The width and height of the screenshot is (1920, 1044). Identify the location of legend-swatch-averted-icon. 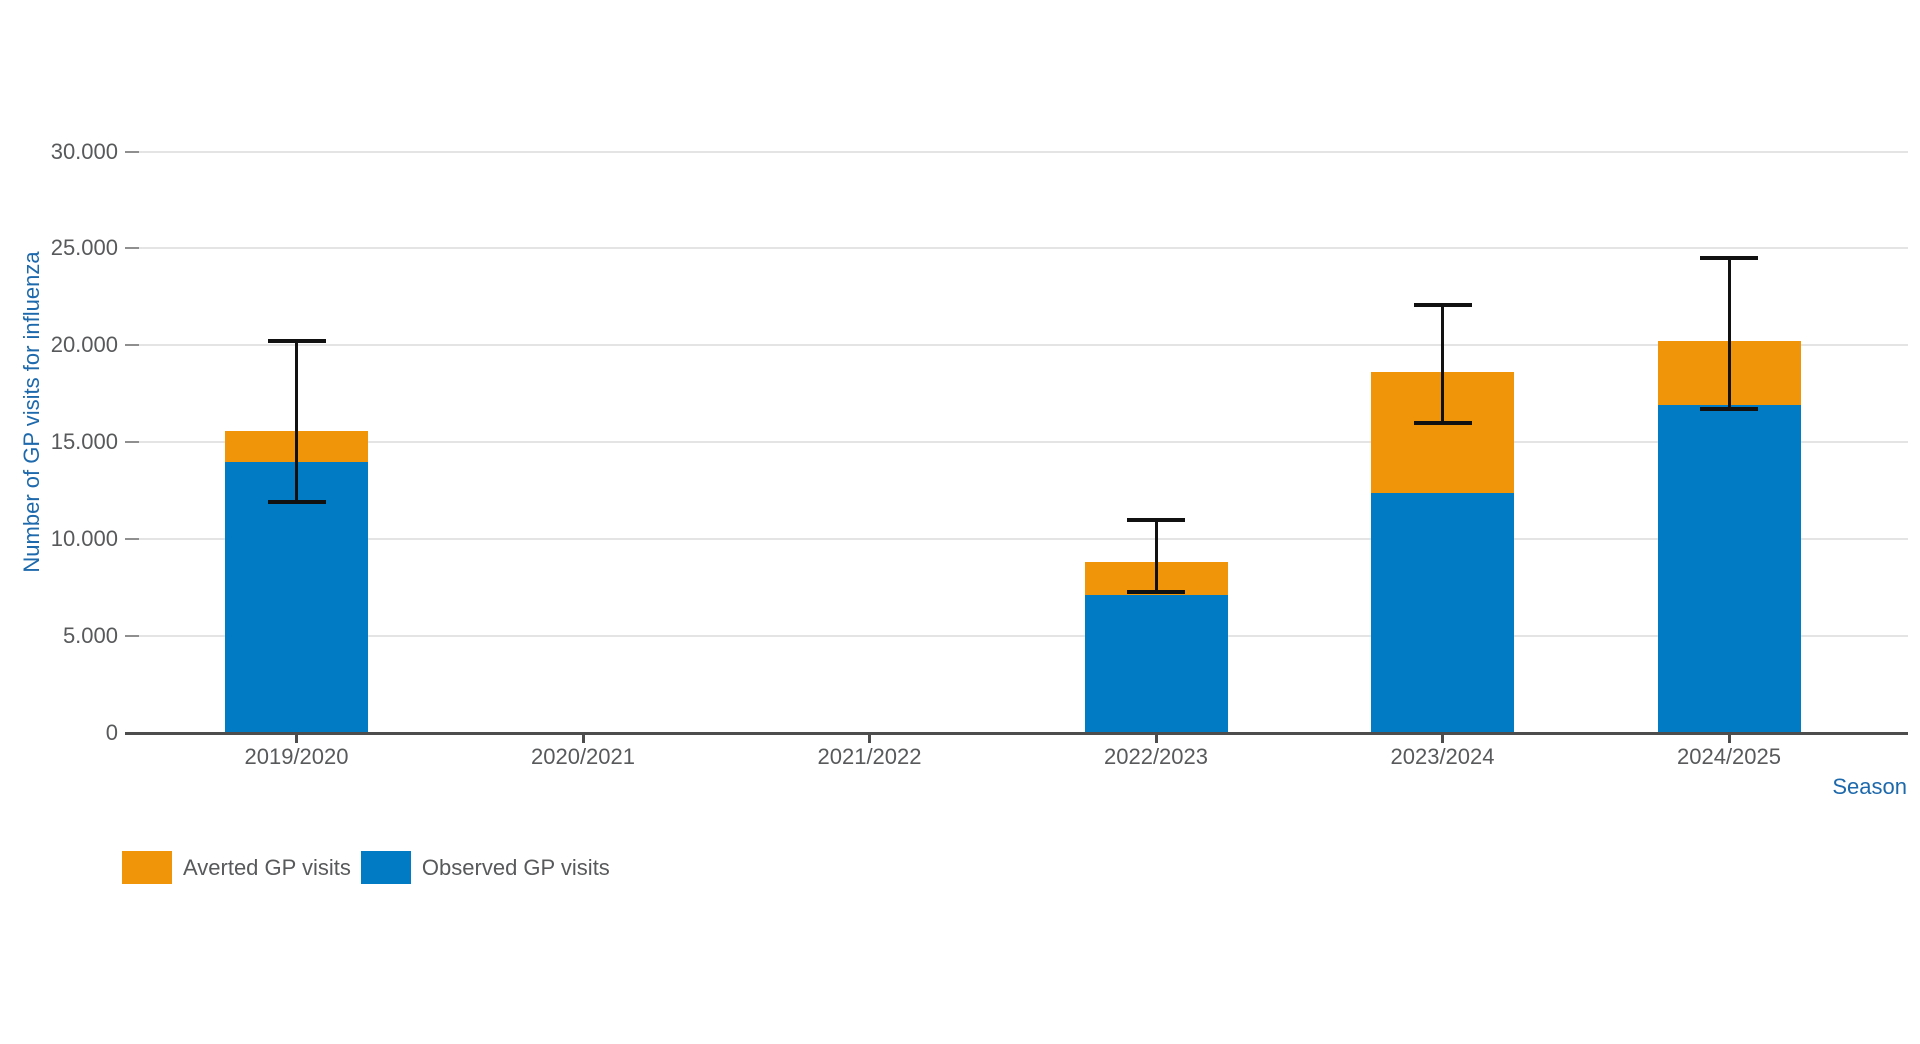
(147, 867).